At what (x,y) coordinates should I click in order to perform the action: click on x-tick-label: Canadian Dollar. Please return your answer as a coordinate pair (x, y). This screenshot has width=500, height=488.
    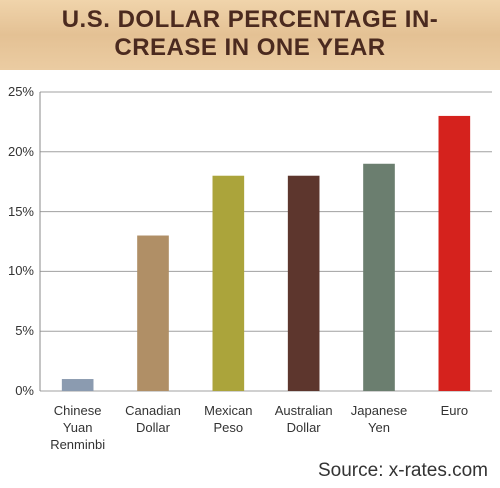
    Looking at the image, I should click on (153, 419).